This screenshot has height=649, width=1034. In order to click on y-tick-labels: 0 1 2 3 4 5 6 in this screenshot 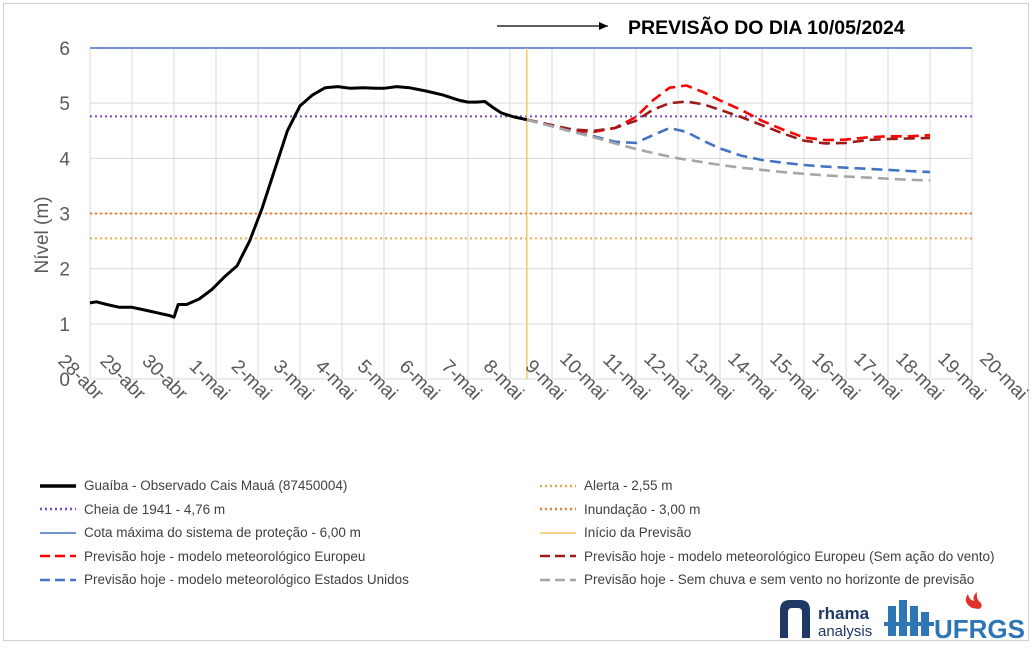, I will do `click(64, 215)`.